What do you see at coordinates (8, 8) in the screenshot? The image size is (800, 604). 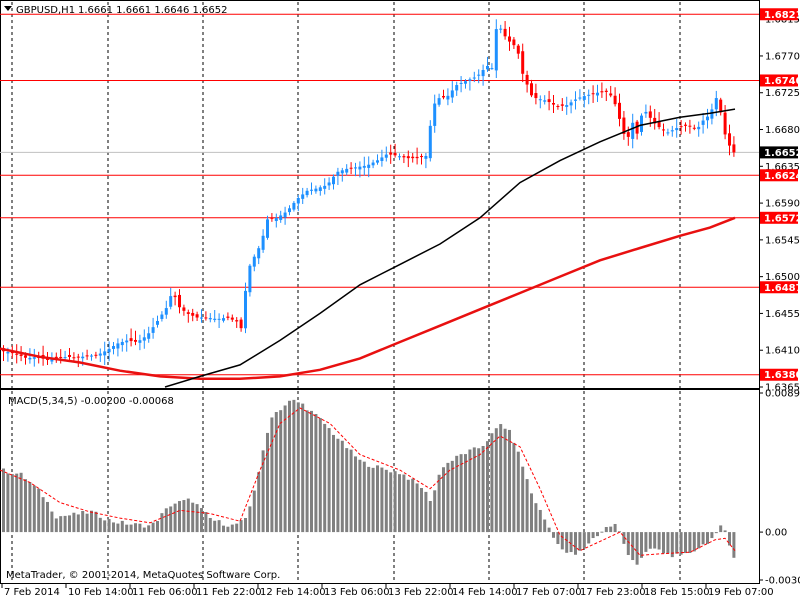 I see `chevron-down-icon` at bounding box center [8, 8].